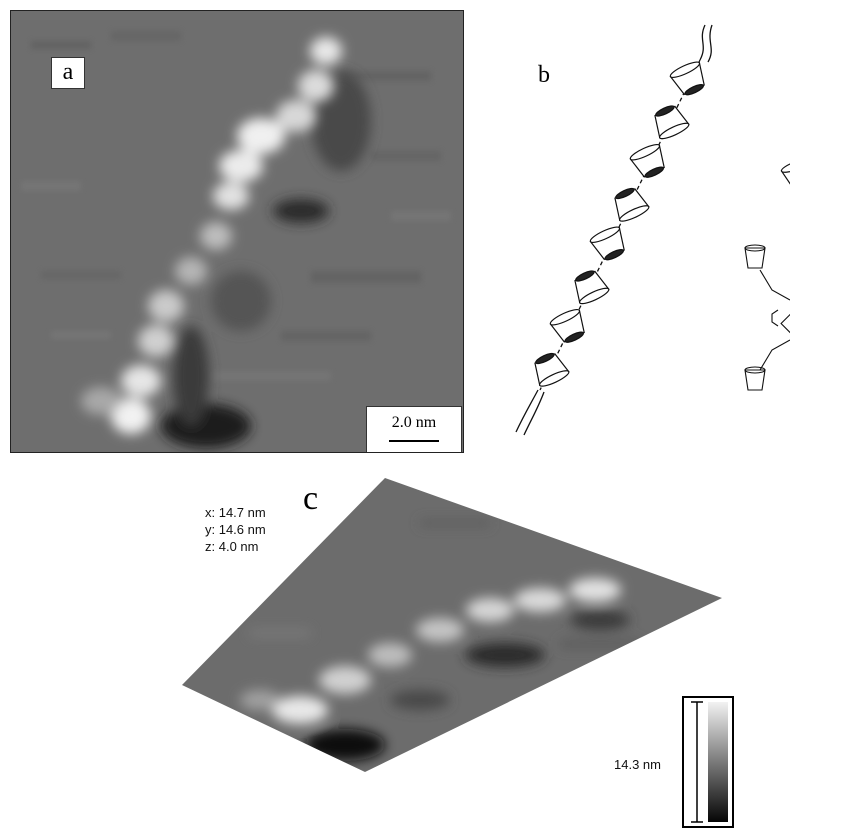 This screenshot has height=830, width=857. What do you see at coordinates (544, 75) in the screenshot?
I see `panel-b-label: b` at bounding box center [544, 75].